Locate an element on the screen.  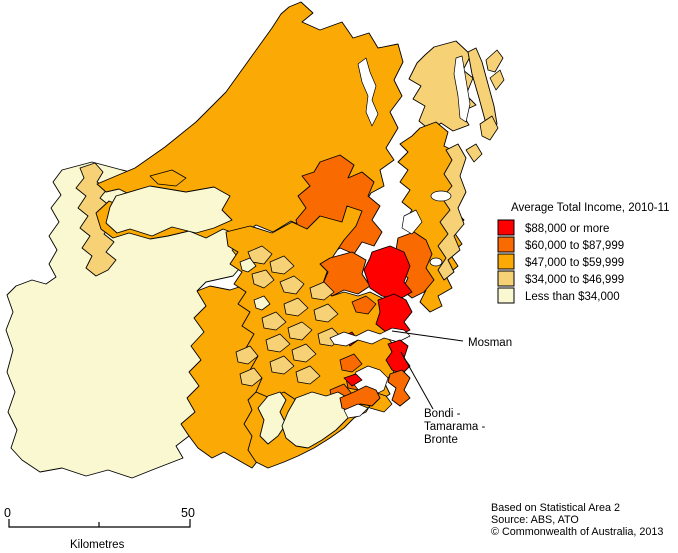
pittwater-water is located at coordinates (462, 89).